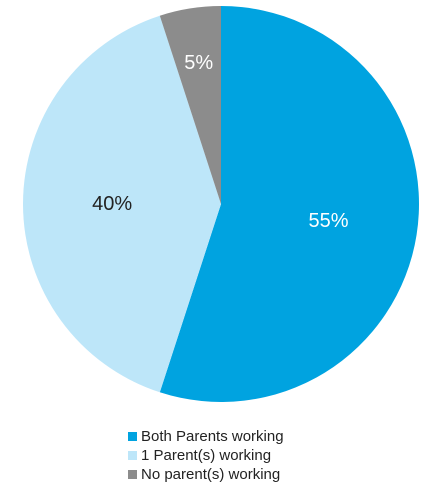  Describe the element at coordinates (329, 221) in the screenshot. I see `slice-label-both-parents: 55%` at that location.